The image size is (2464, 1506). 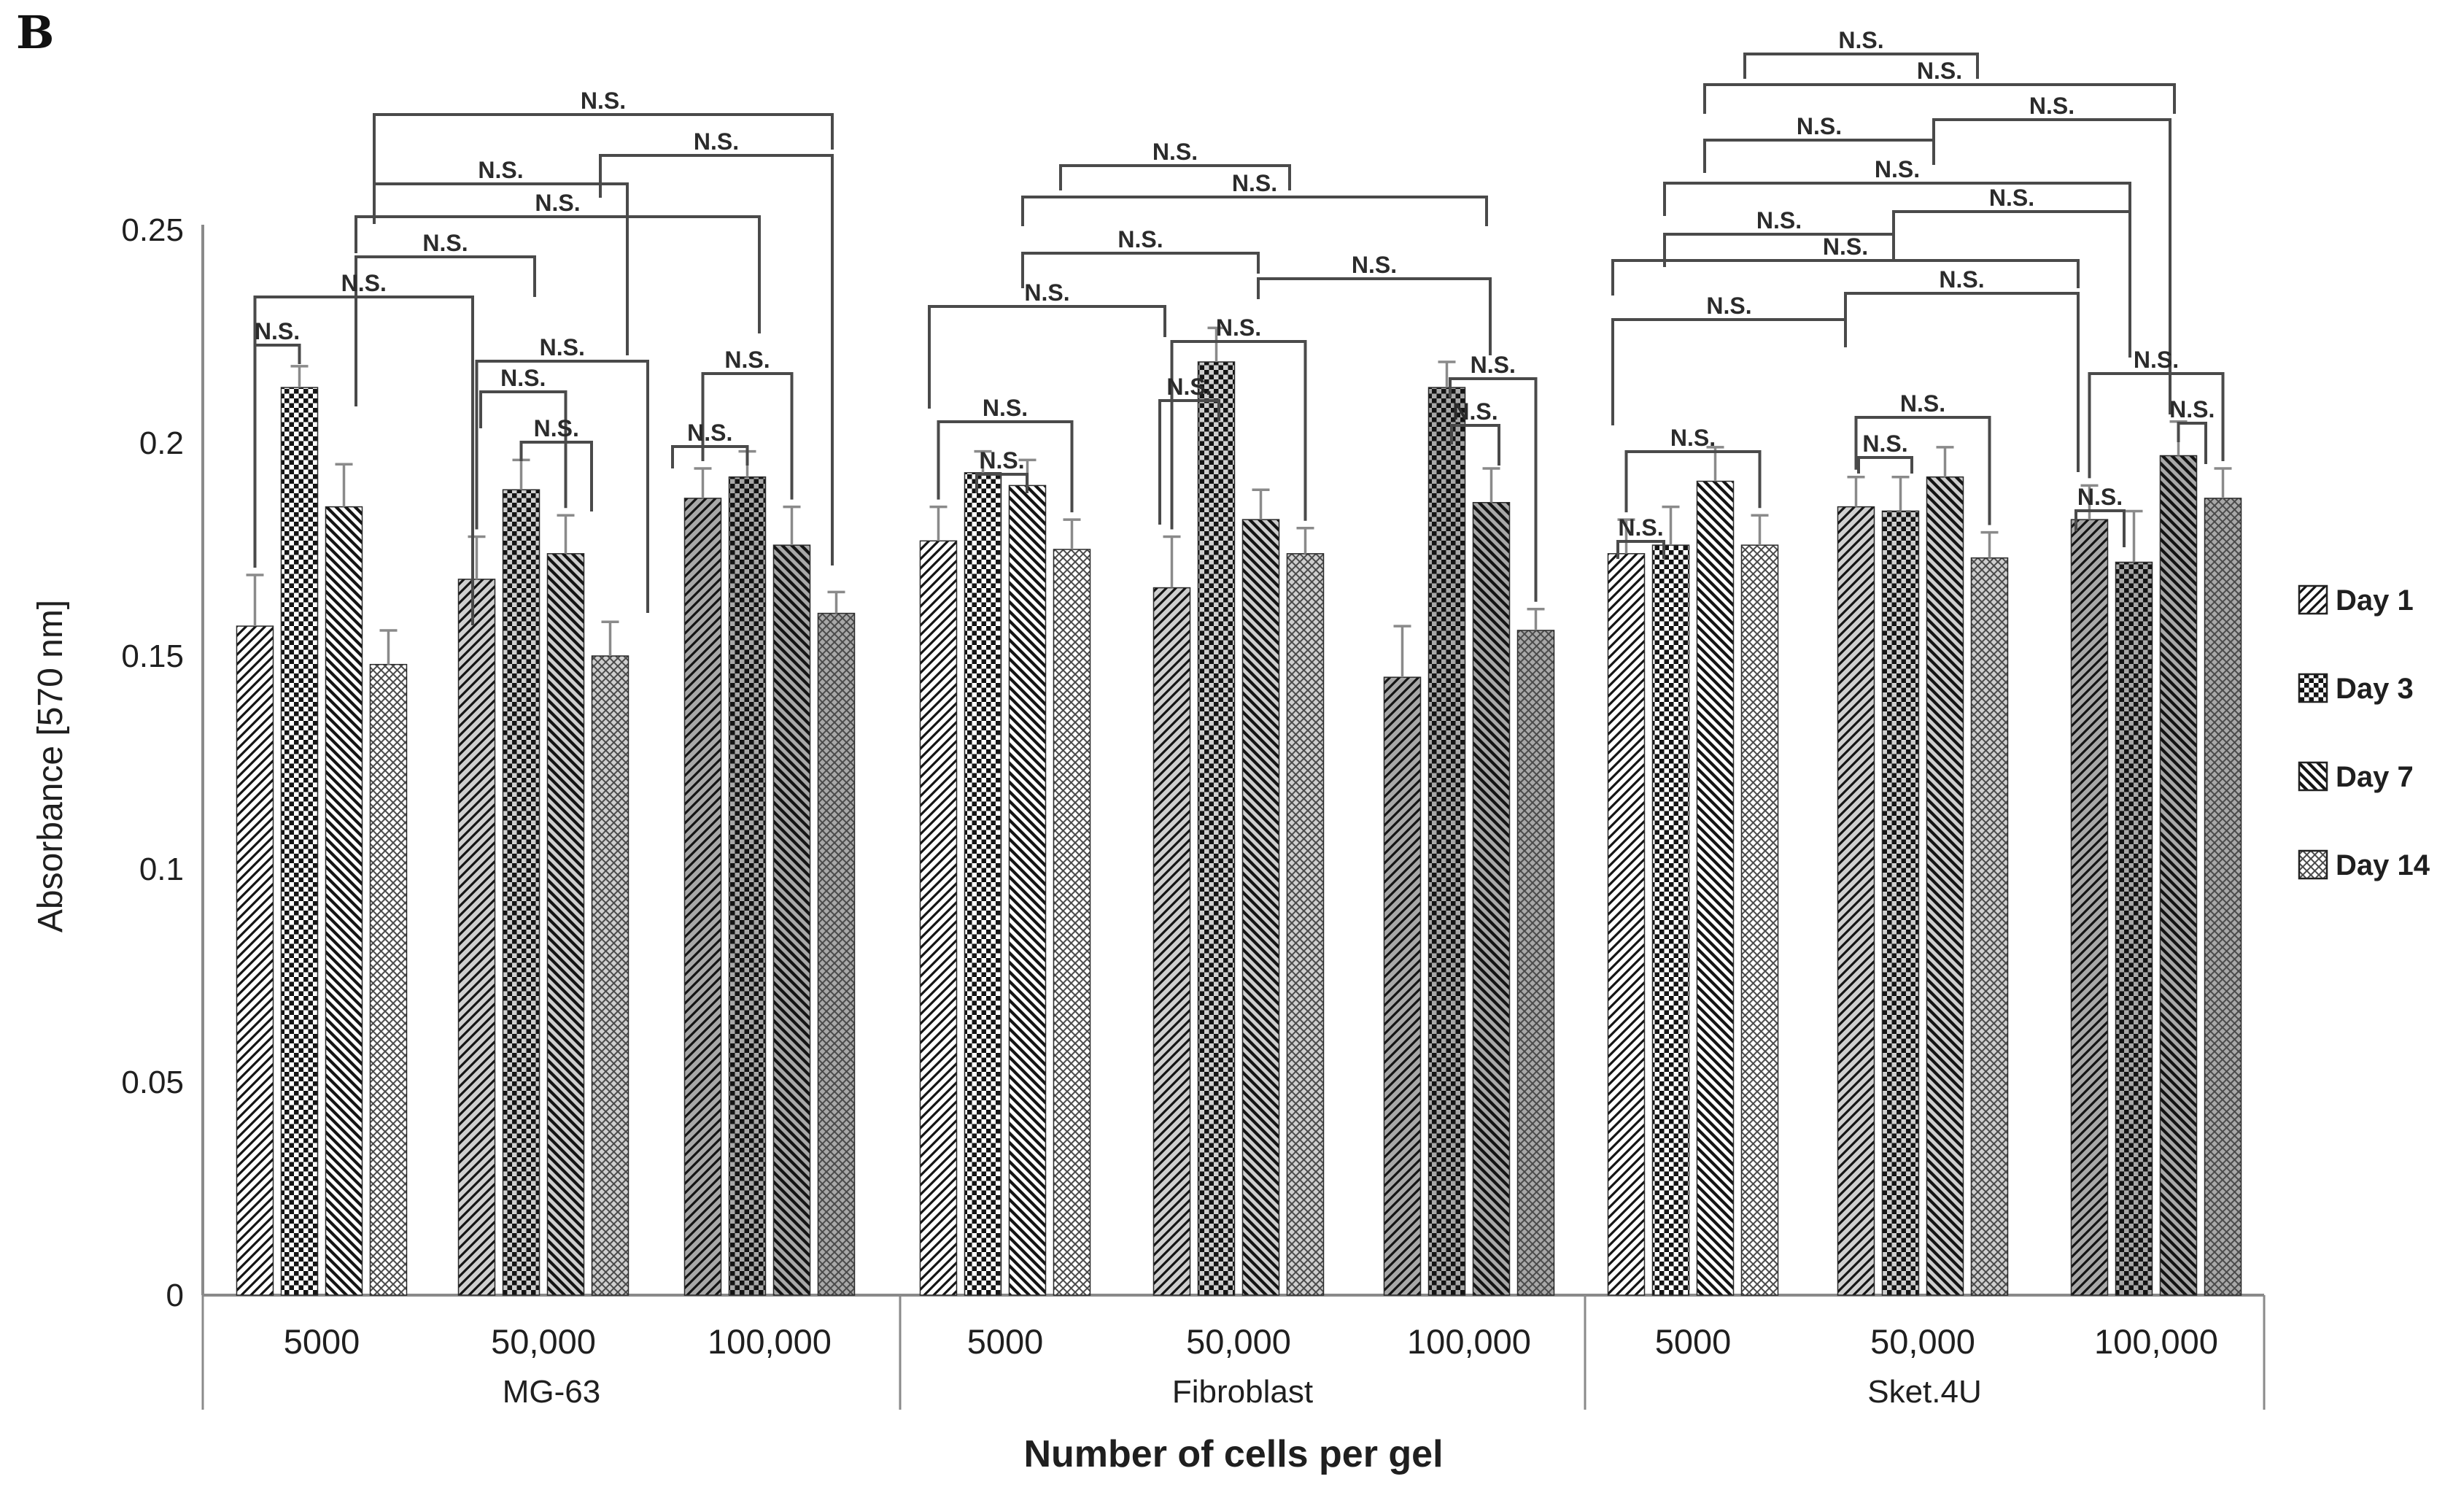 I want to click on y-tick-label: 0.25, so click(x=152, y=230).